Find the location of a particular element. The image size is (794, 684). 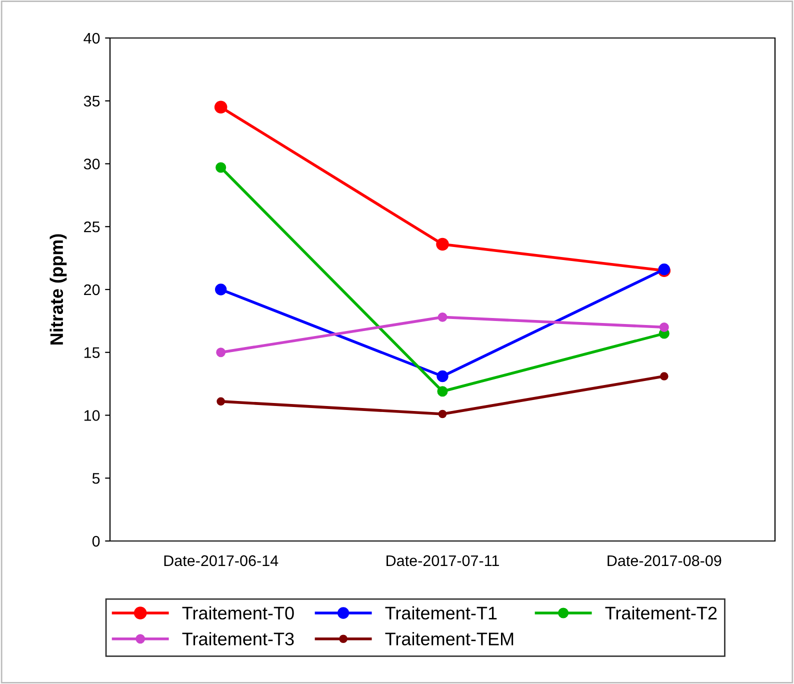

x-tick-label: Date-2017-07-11 is located at coordinates (442, 560).